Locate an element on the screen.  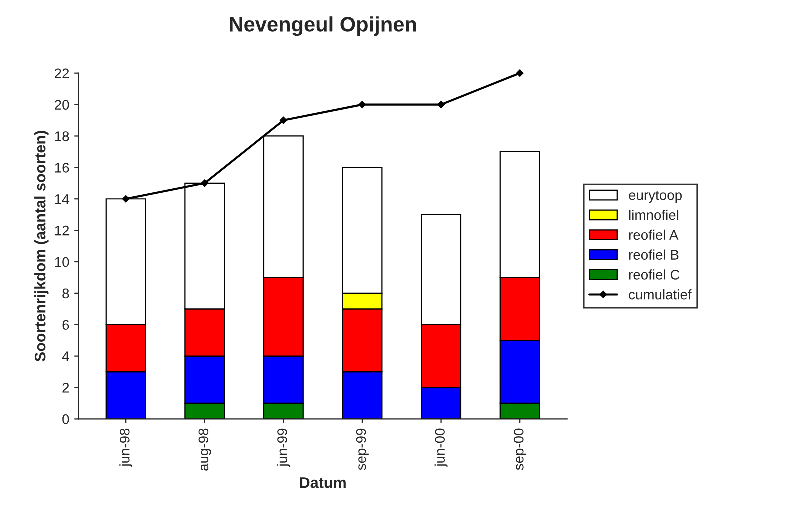
x-tick-label: jun-00 is located at coordinates (441, 448).